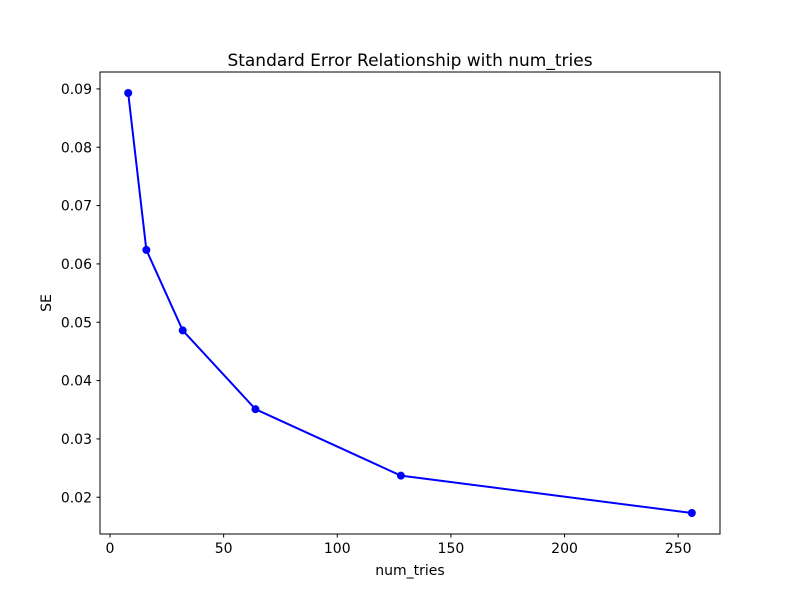 The image size is (800, 600). I want to click on x-tick-label: 150, so click(451, 549).